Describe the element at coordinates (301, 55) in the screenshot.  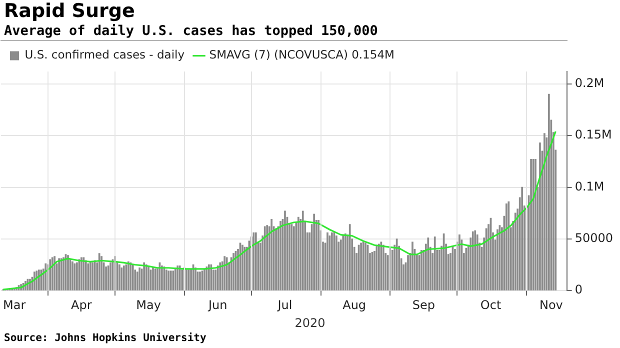
I see `legend-label: SMAVG (7) (NCOVUSCA) 0.154M` at that location.